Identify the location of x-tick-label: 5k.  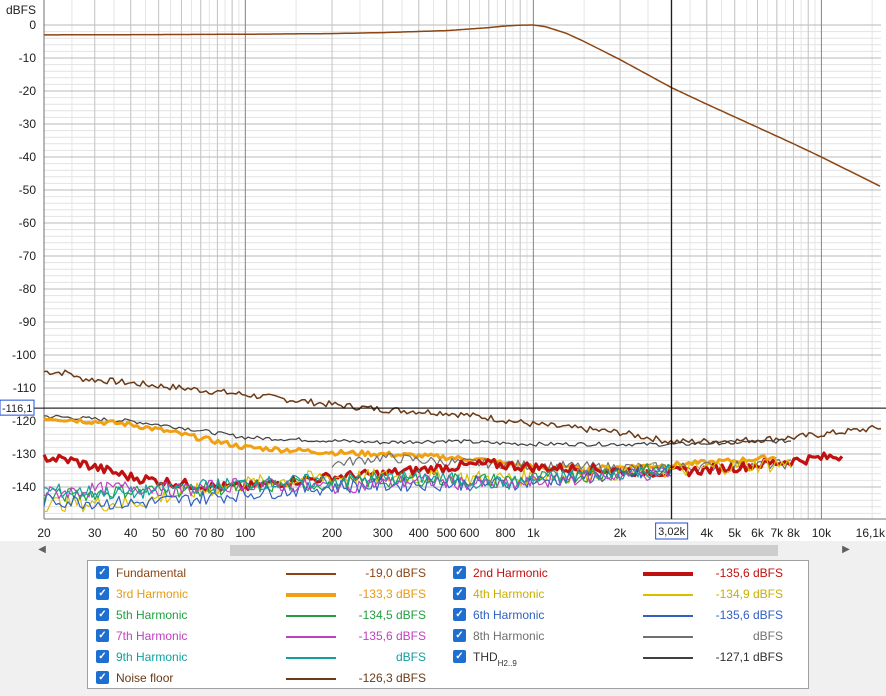
(735, 533).